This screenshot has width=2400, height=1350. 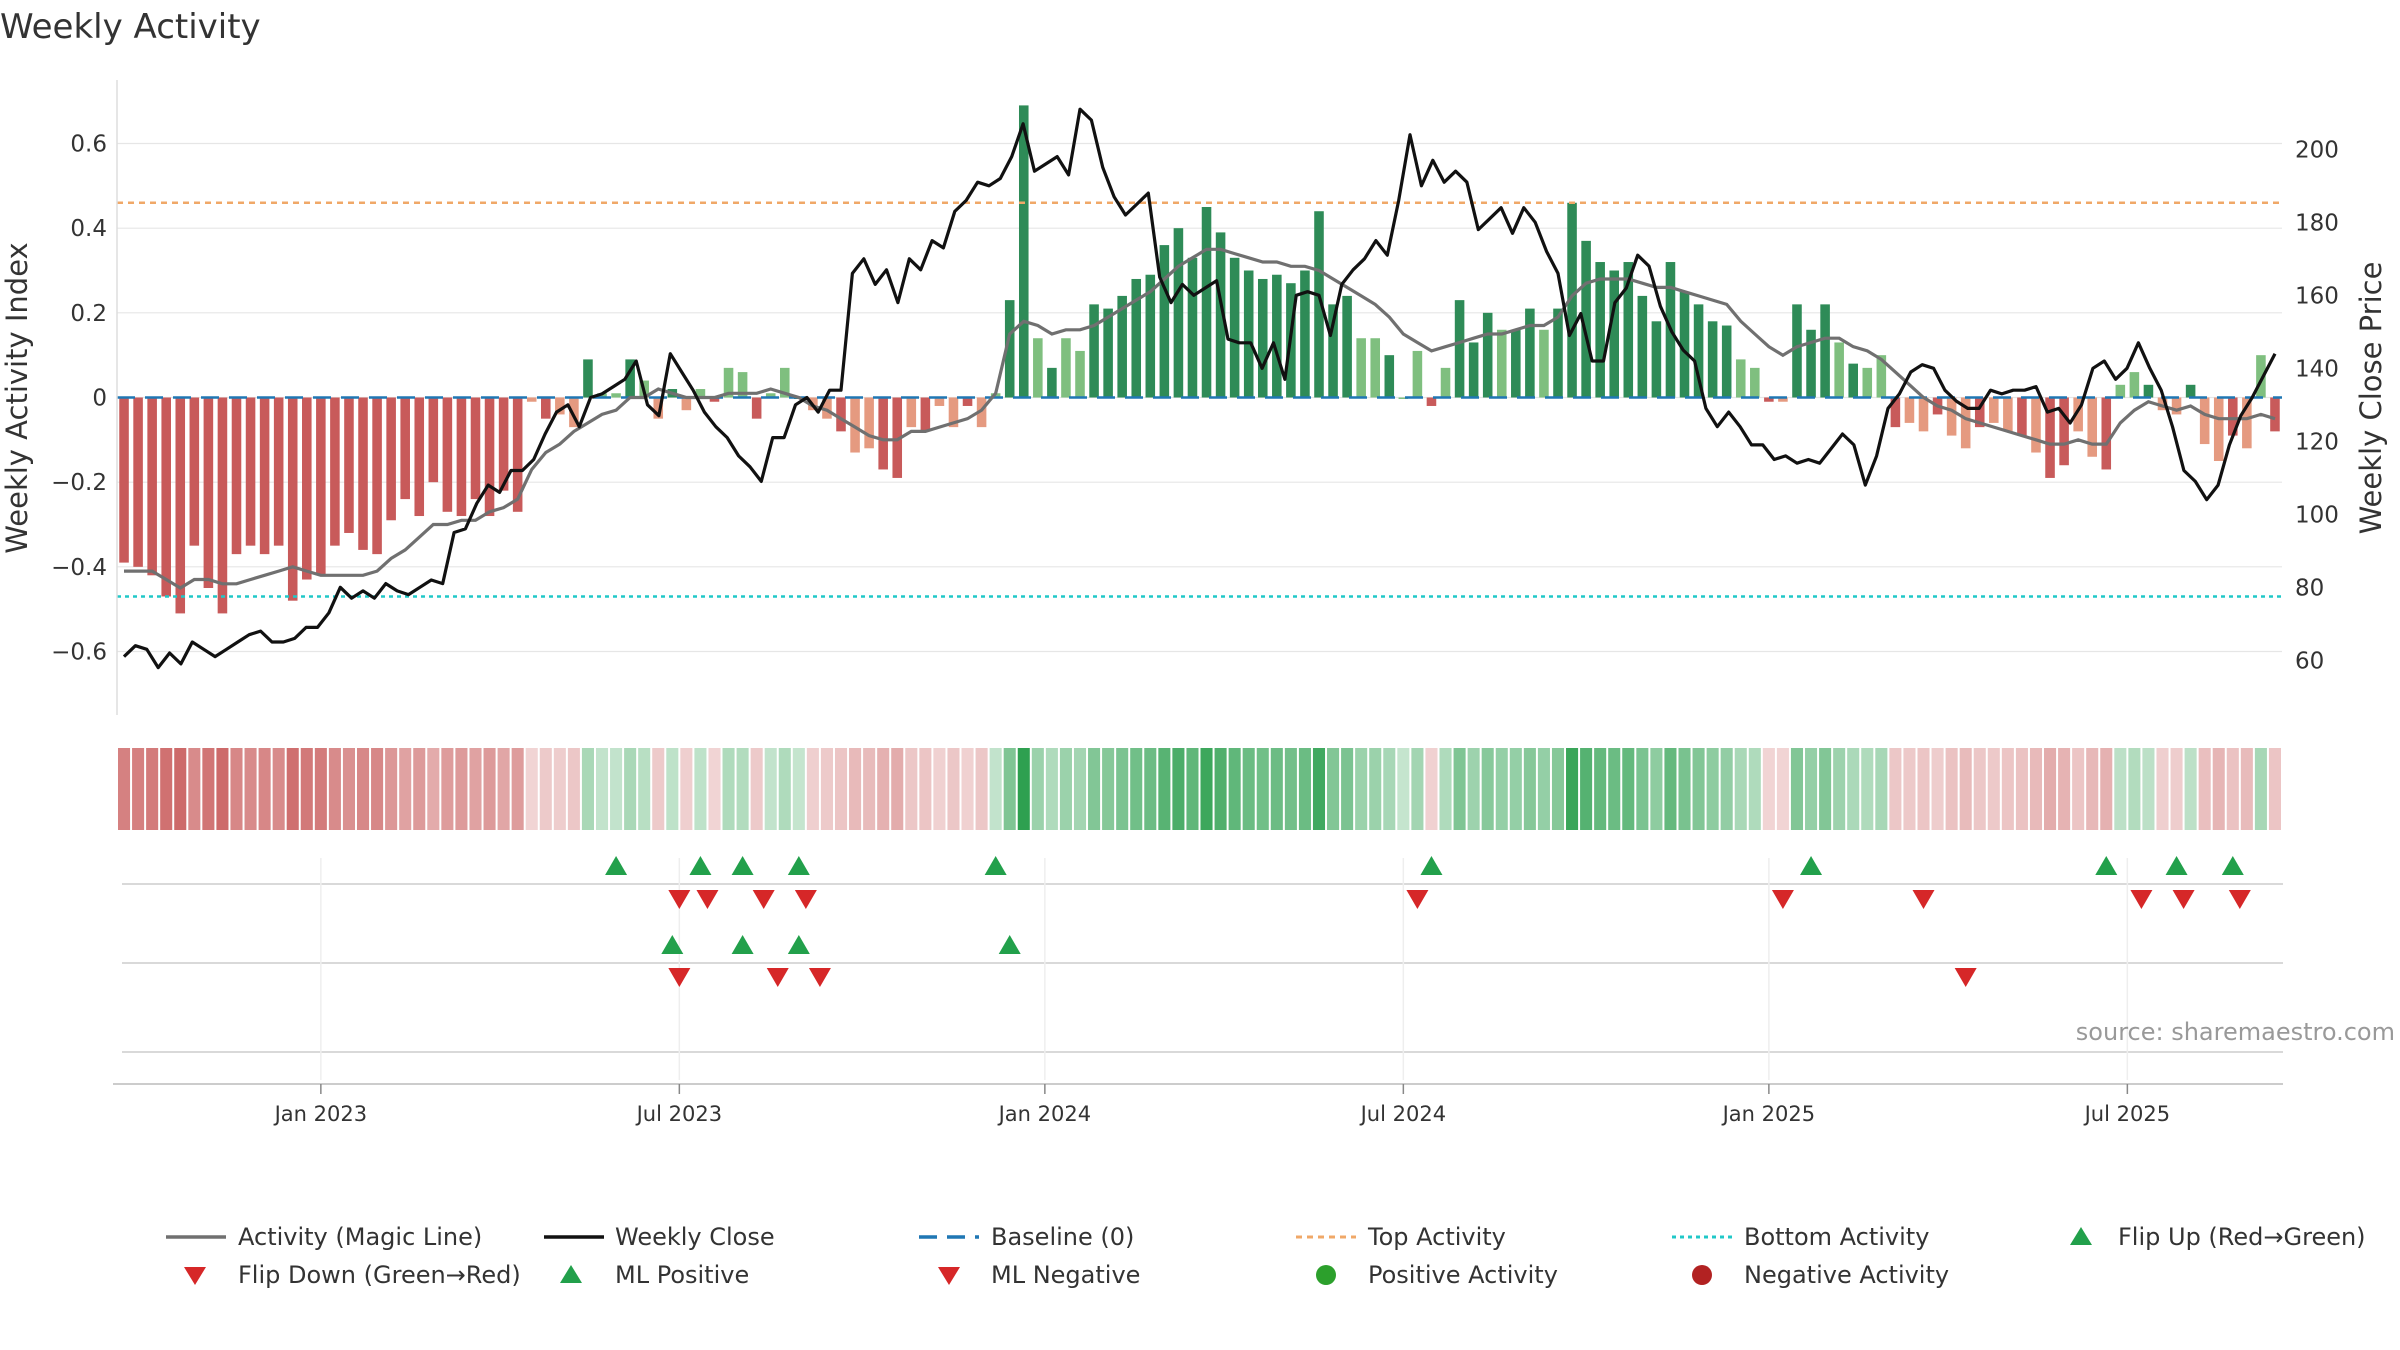 What do you see at coordinates (130, 27) in the screenshot?
I see `chart-title: Weekly Activity` at bounding box center [130, 27].